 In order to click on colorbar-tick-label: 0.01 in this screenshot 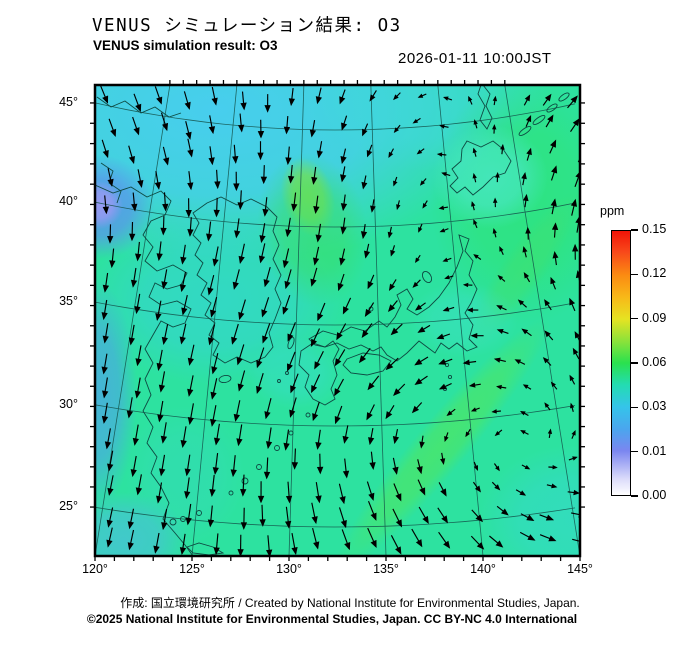, I will do `click(654, 450)`.